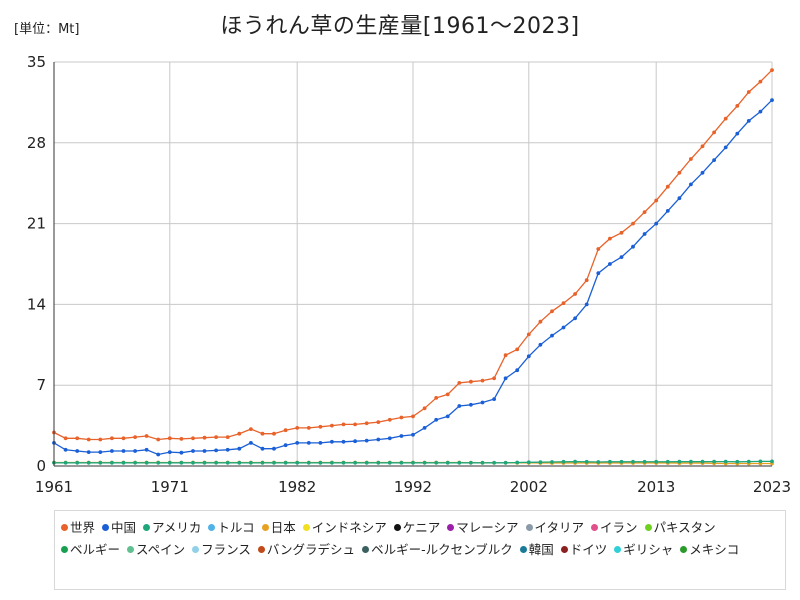 The width and height of the screenshot is (800, 600). I want to click on legend-item: マレーシア, so click(483, 528).